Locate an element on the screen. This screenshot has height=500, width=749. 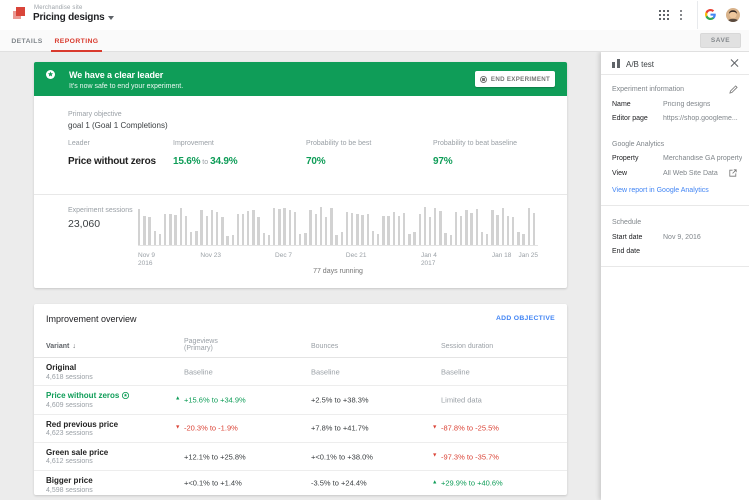
experiment-title: Pricing designs is located at coordinates (69, 17).